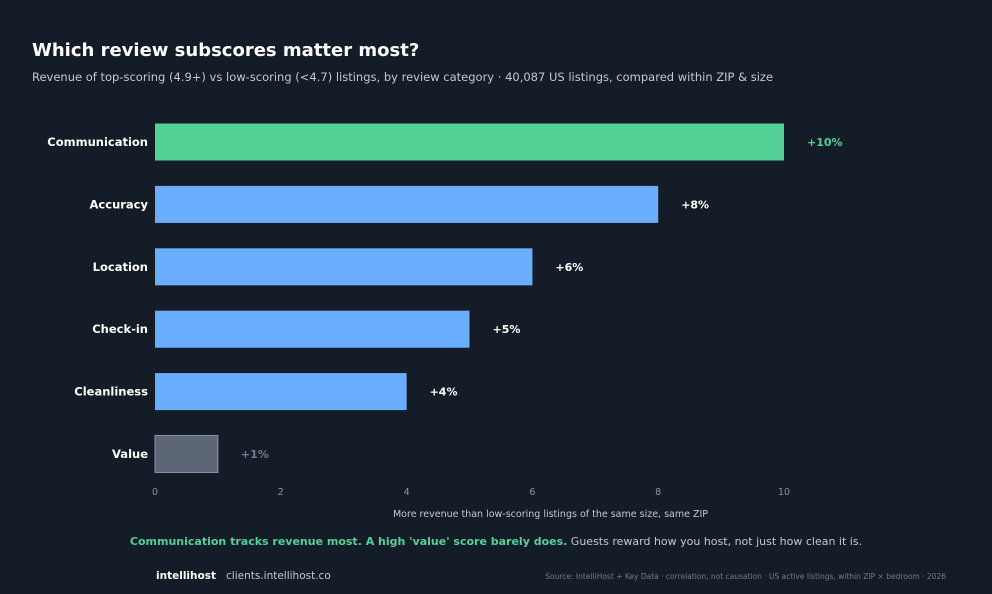  What do you see at coordinates (784, 492) in the screenshot?
I see `x-tick-10: 10` at bounding box center [784, 492].